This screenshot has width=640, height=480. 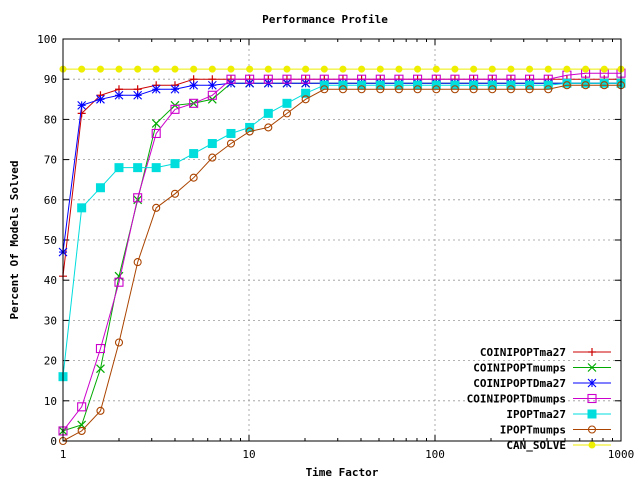 What do you see at coordinates (47, 39) in the screenshot?
I see `y-tick-label: 100` at bounding box center [47, 39].